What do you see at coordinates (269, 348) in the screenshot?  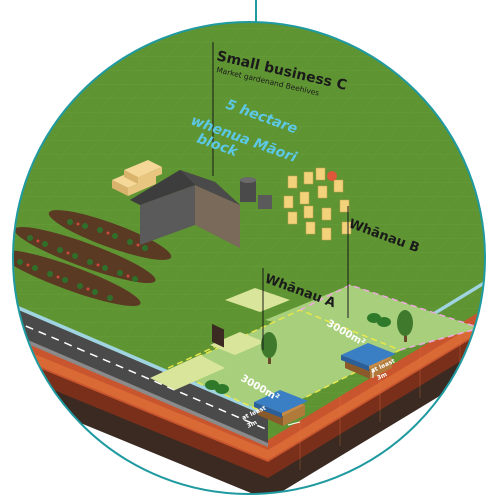 I see `tree-whanau-a` at bounding box center [269, 348].